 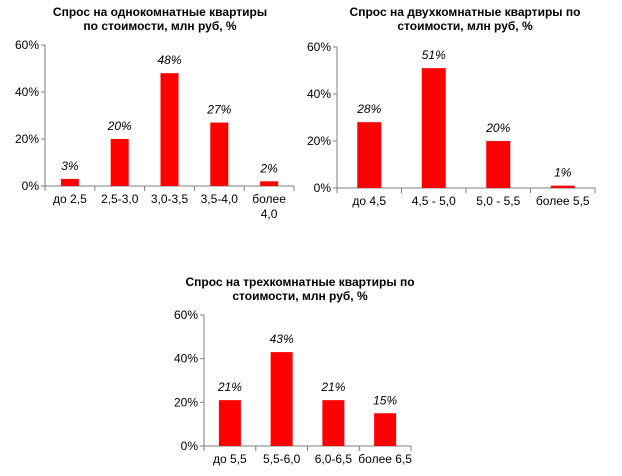 I want to click on data-label: 48%, so click(x=169, y=60).